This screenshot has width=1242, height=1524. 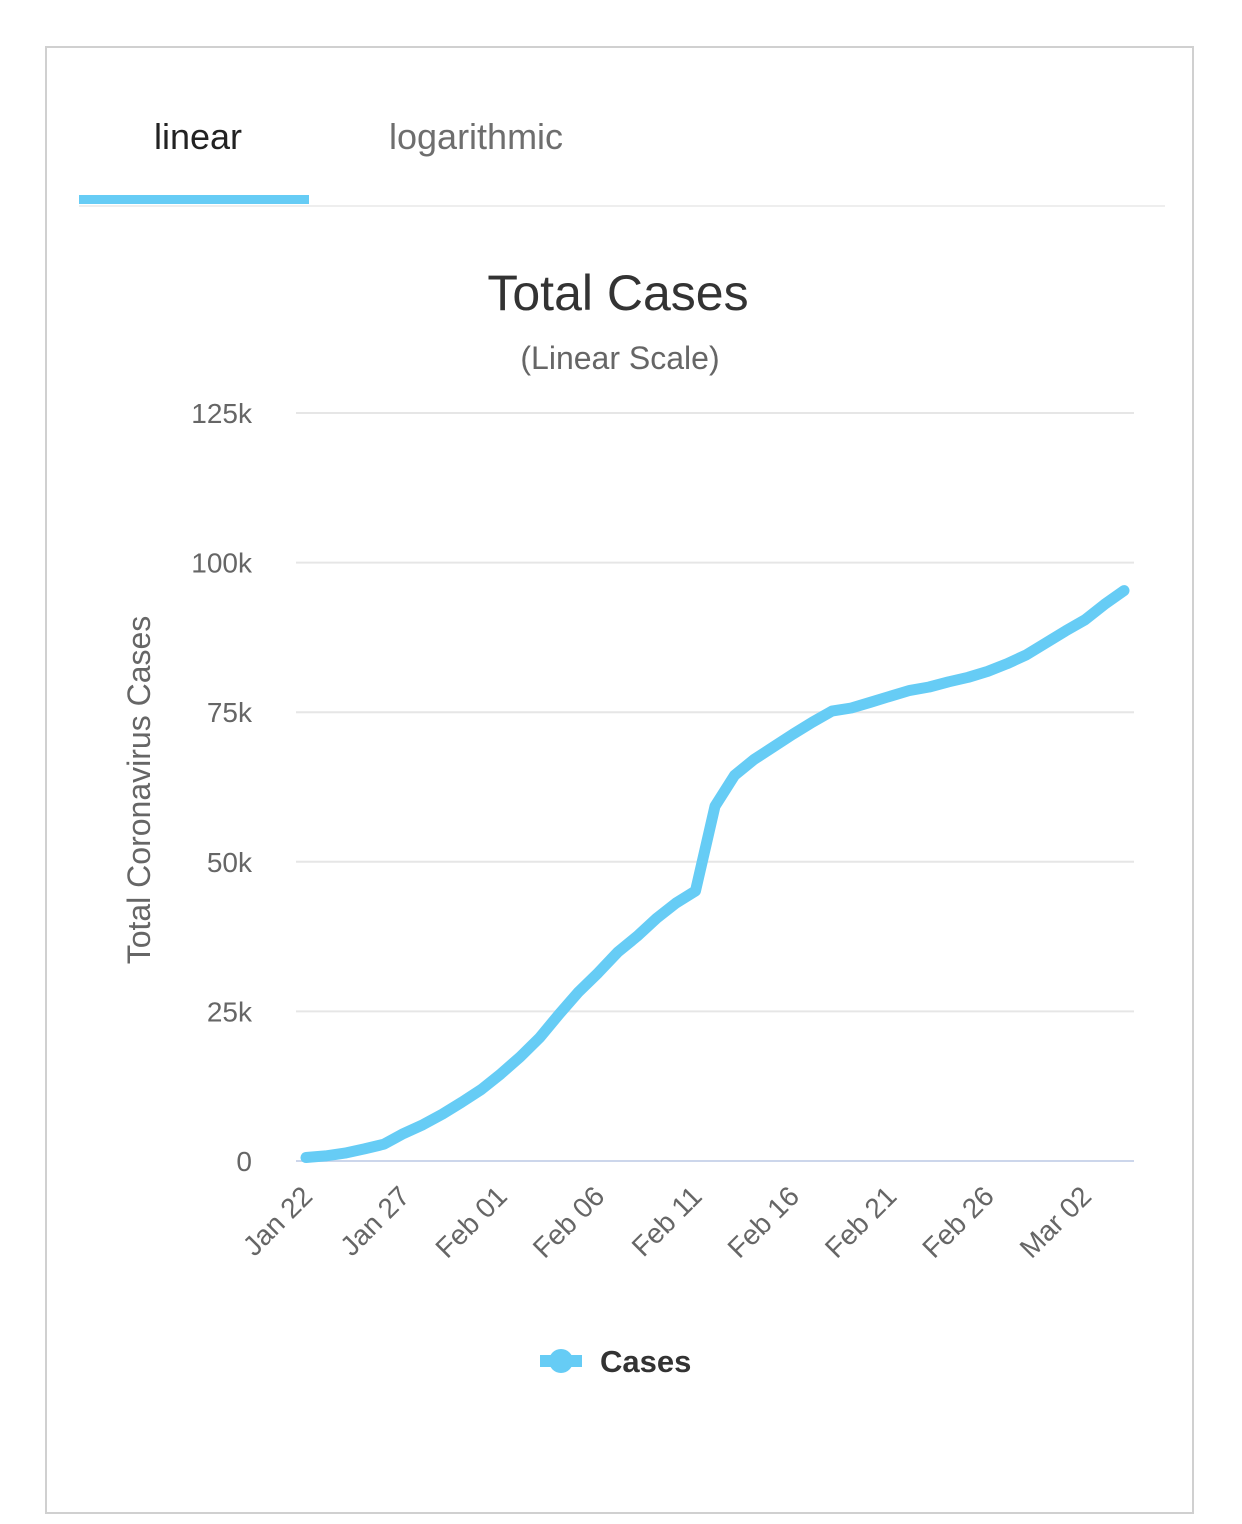 I want to click on x-tick-label: Jan 22, so click(x=277, y=1220).